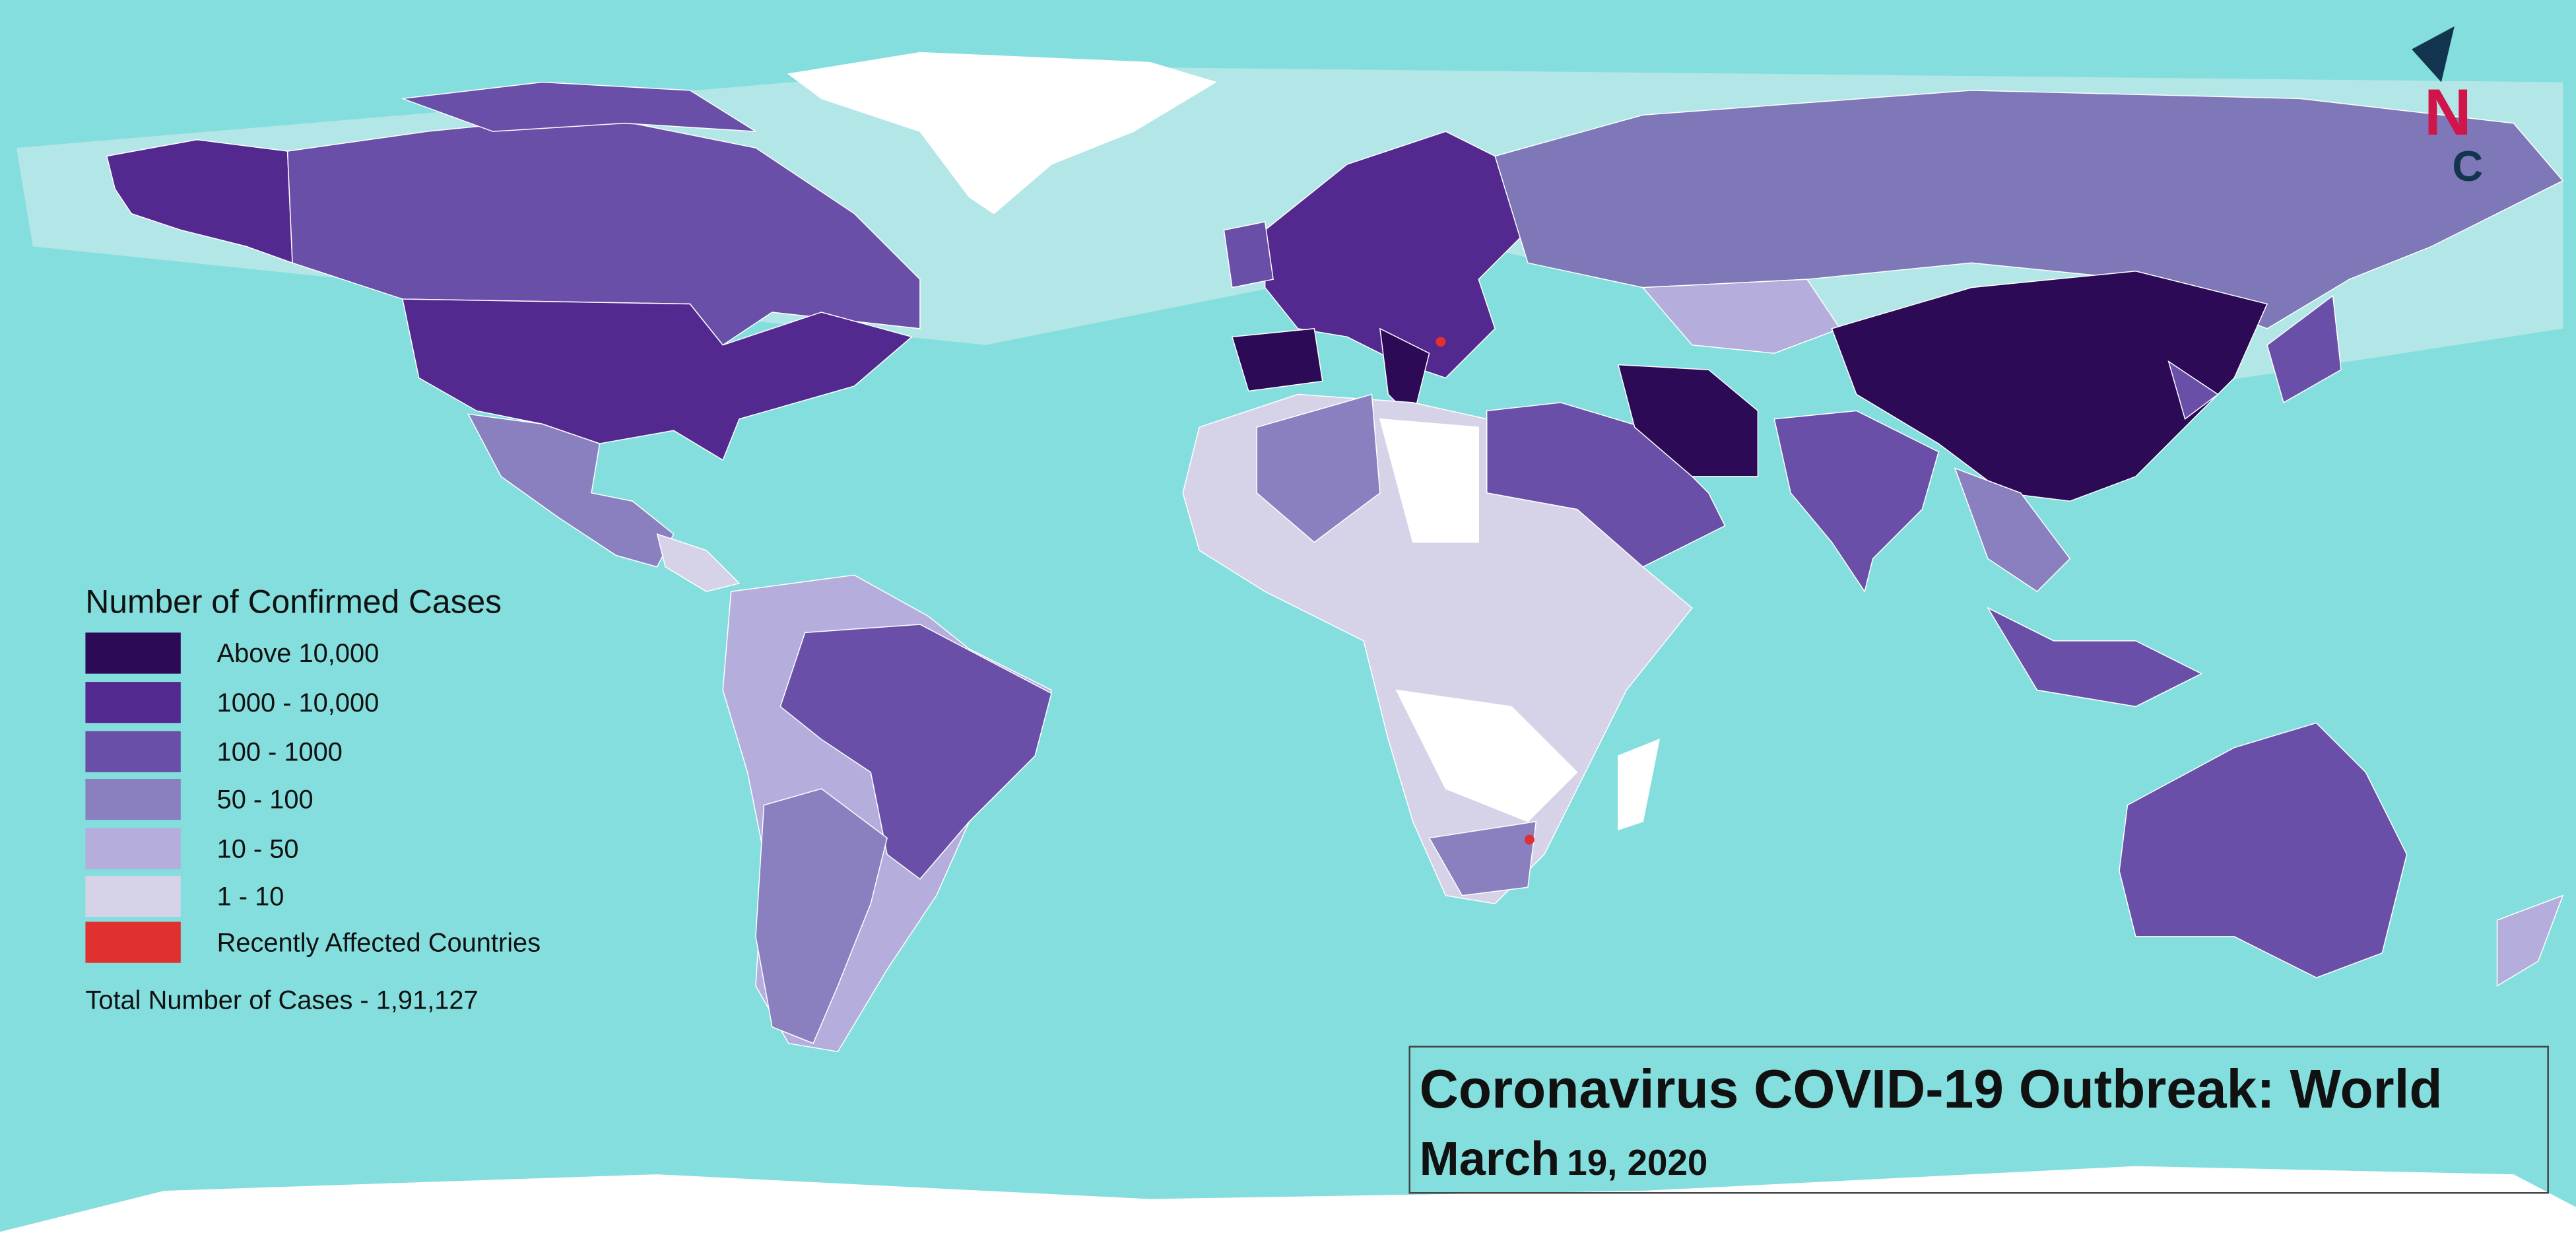 The image size is (2576, 1233). What do you see at coordinates (298, 702) in the screenshot?
I see `legend-label: 1000 - 10,000` at bounding box center [298, 702].